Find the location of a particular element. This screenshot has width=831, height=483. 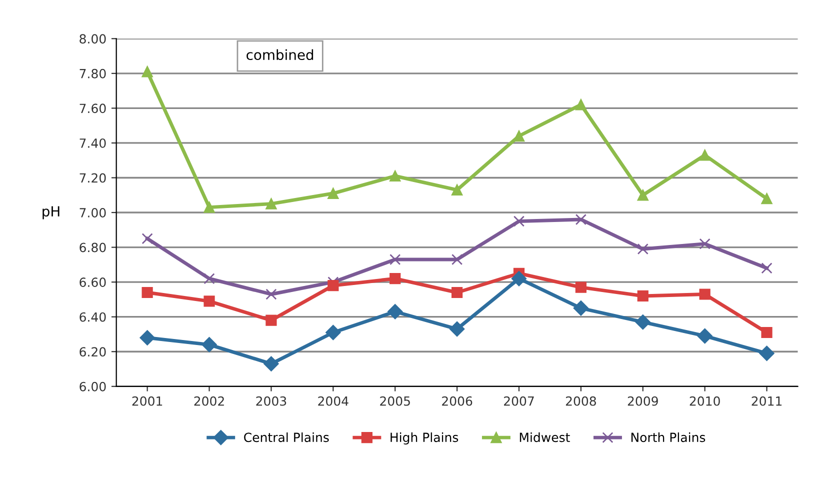

text: combined is located at coordinates (280, 54).